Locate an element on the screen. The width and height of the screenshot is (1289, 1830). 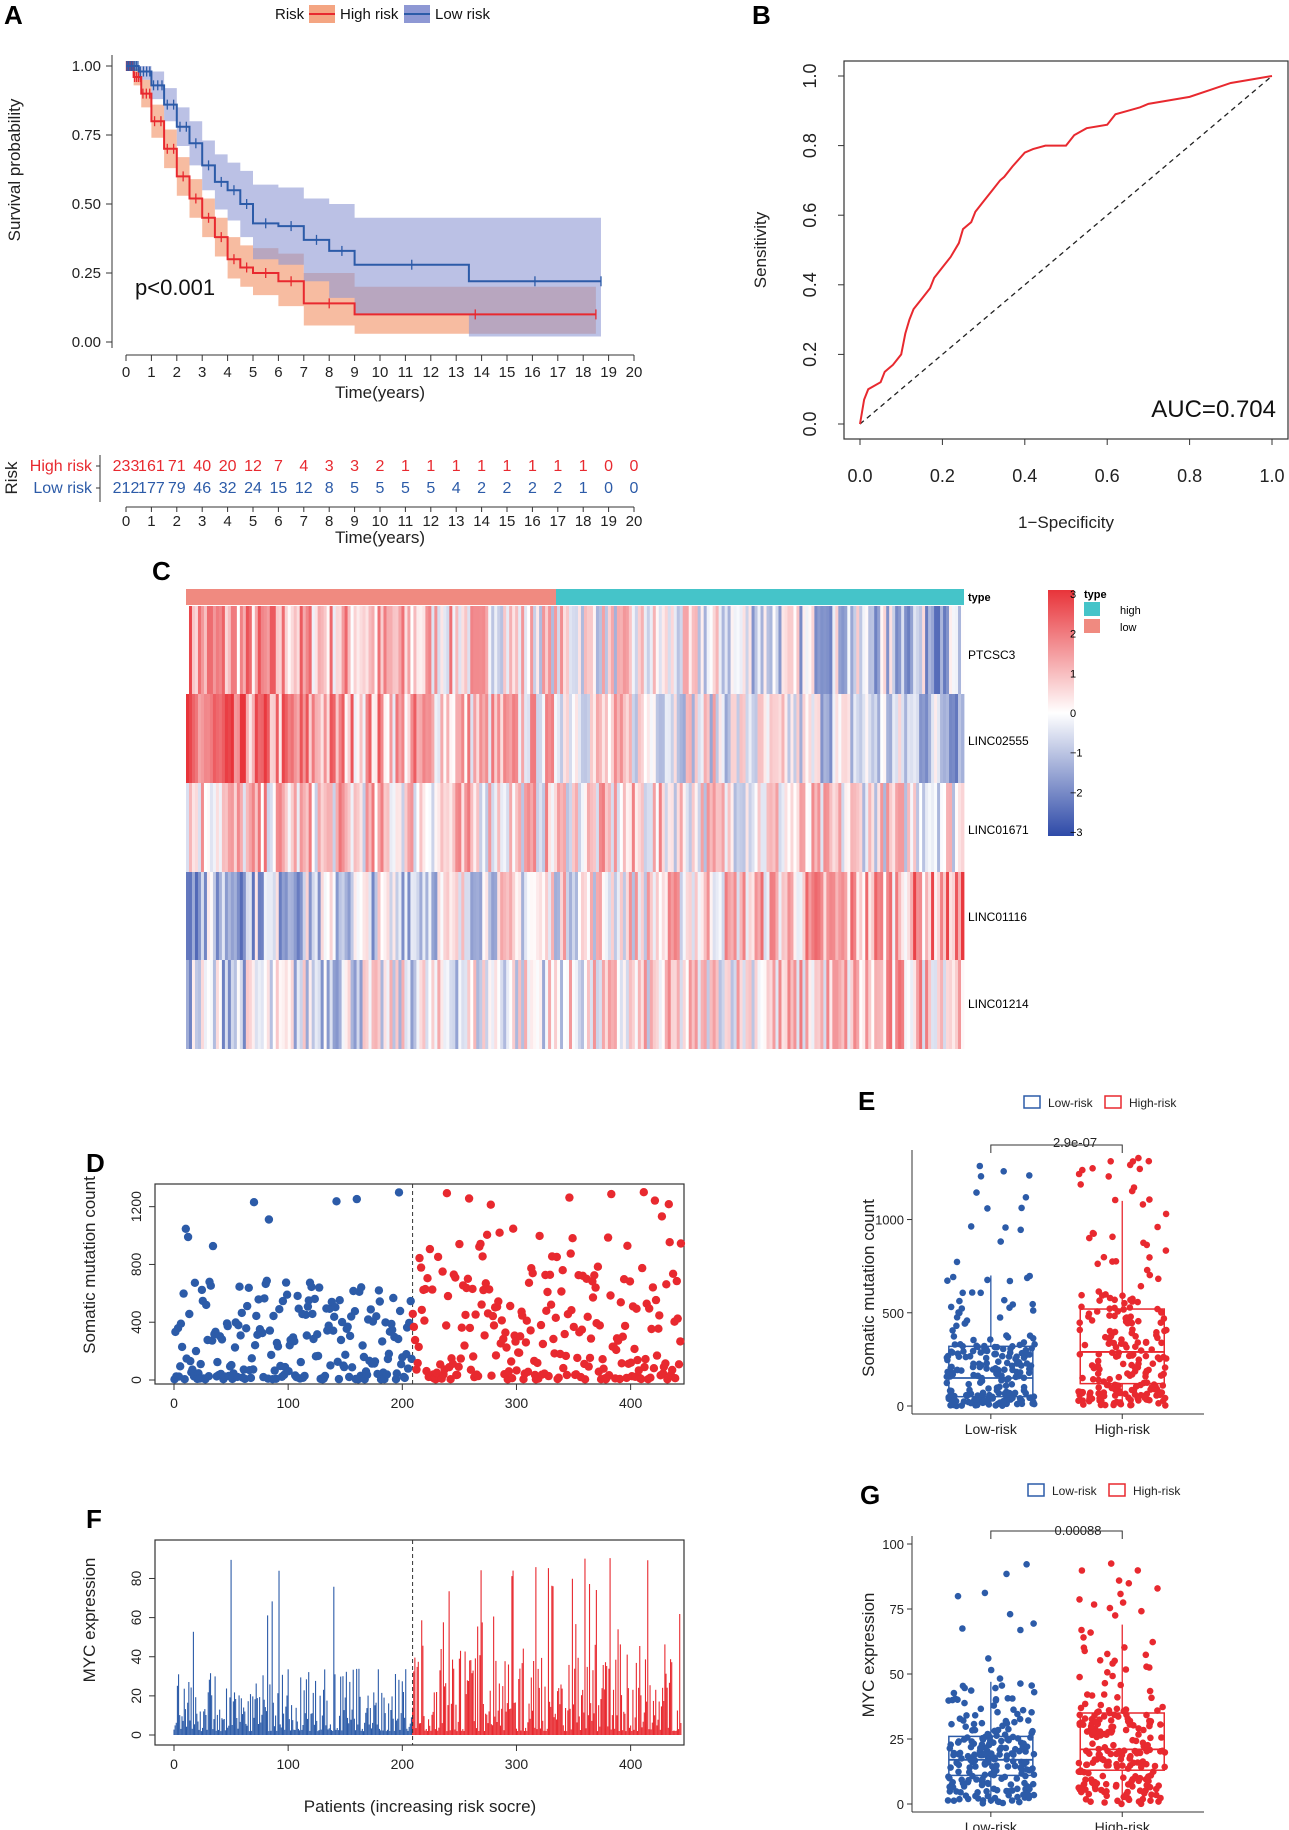
y-tick-label: 1.00 is located at coordinates (86, 66).